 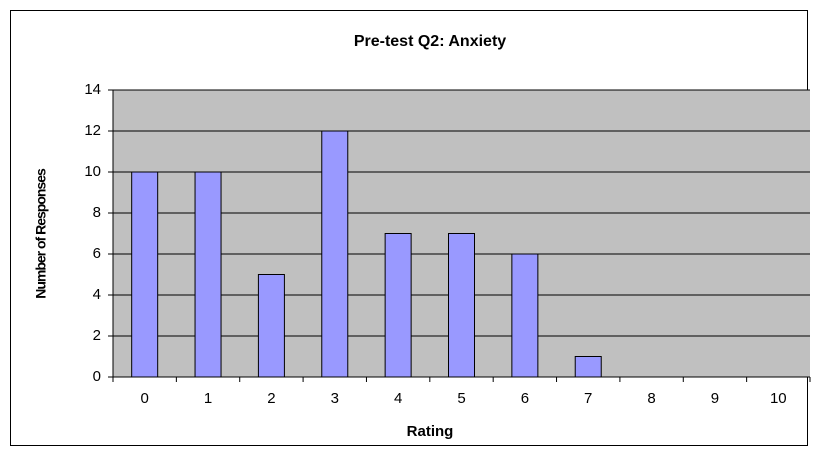 I want to click on y-tick-label: 12, so click(x=92, y=130).